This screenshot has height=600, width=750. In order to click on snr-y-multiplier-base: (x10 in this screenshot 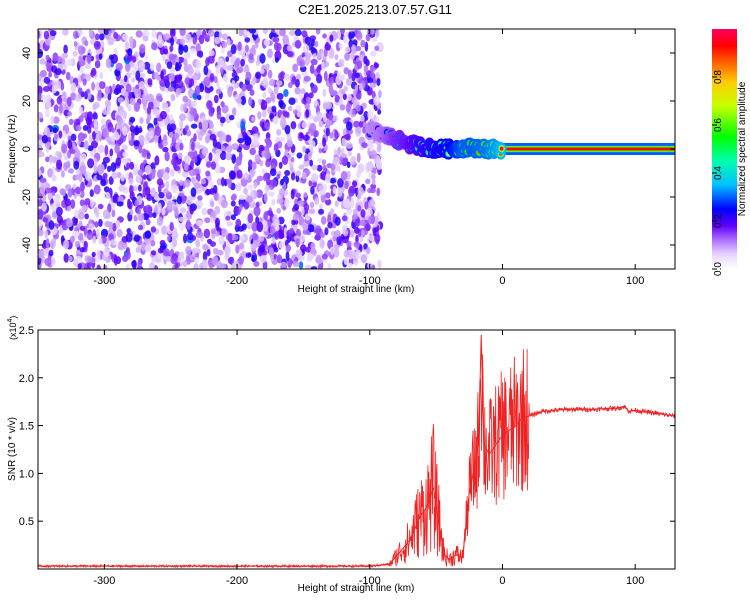, I will do `click(13, 331)`.